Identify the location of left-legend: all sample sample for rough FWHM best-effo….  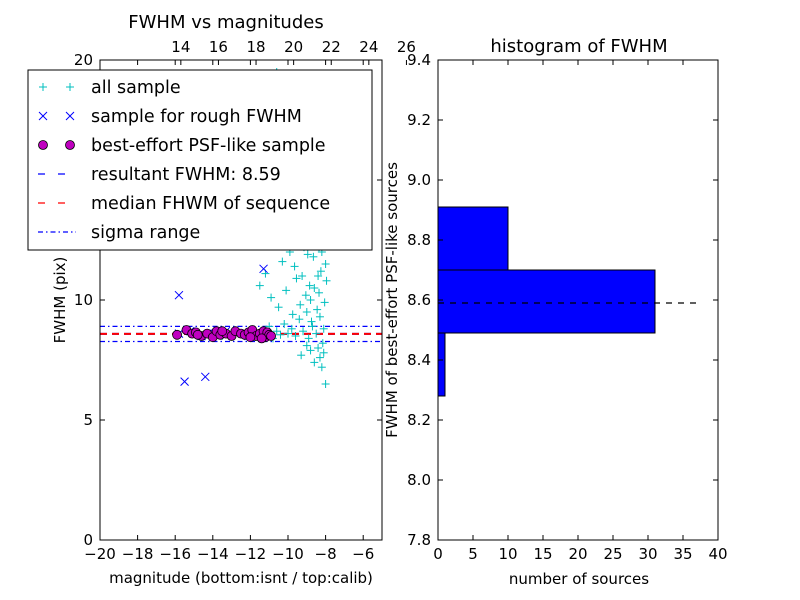
(200, 160).